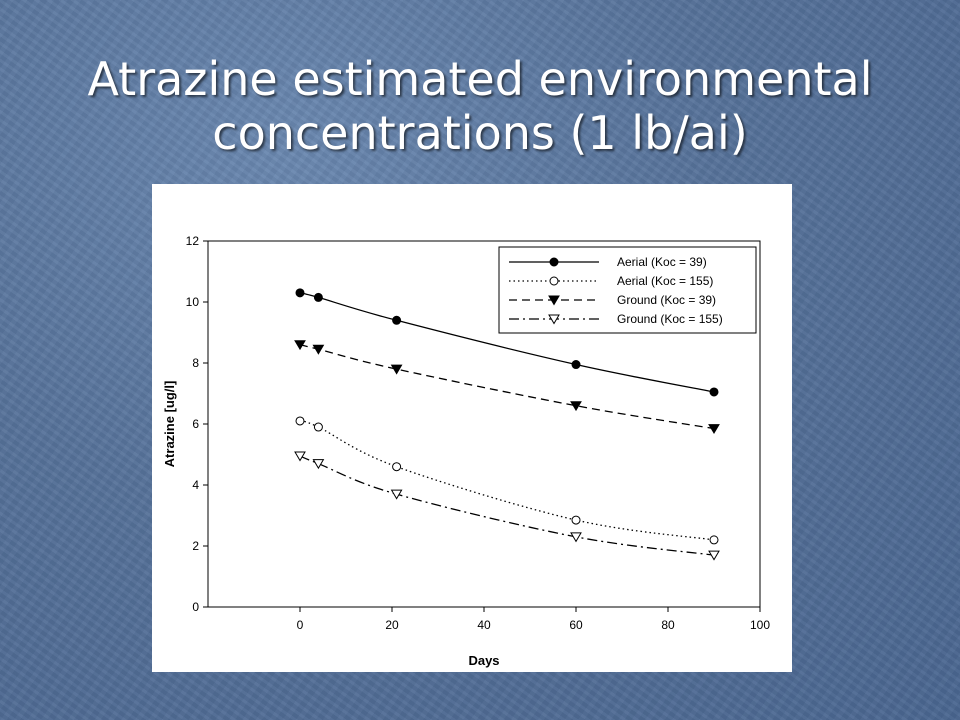 This screenshot has height=720, width=960. I want to click on y-tick-label: 10, so click(193, 302).